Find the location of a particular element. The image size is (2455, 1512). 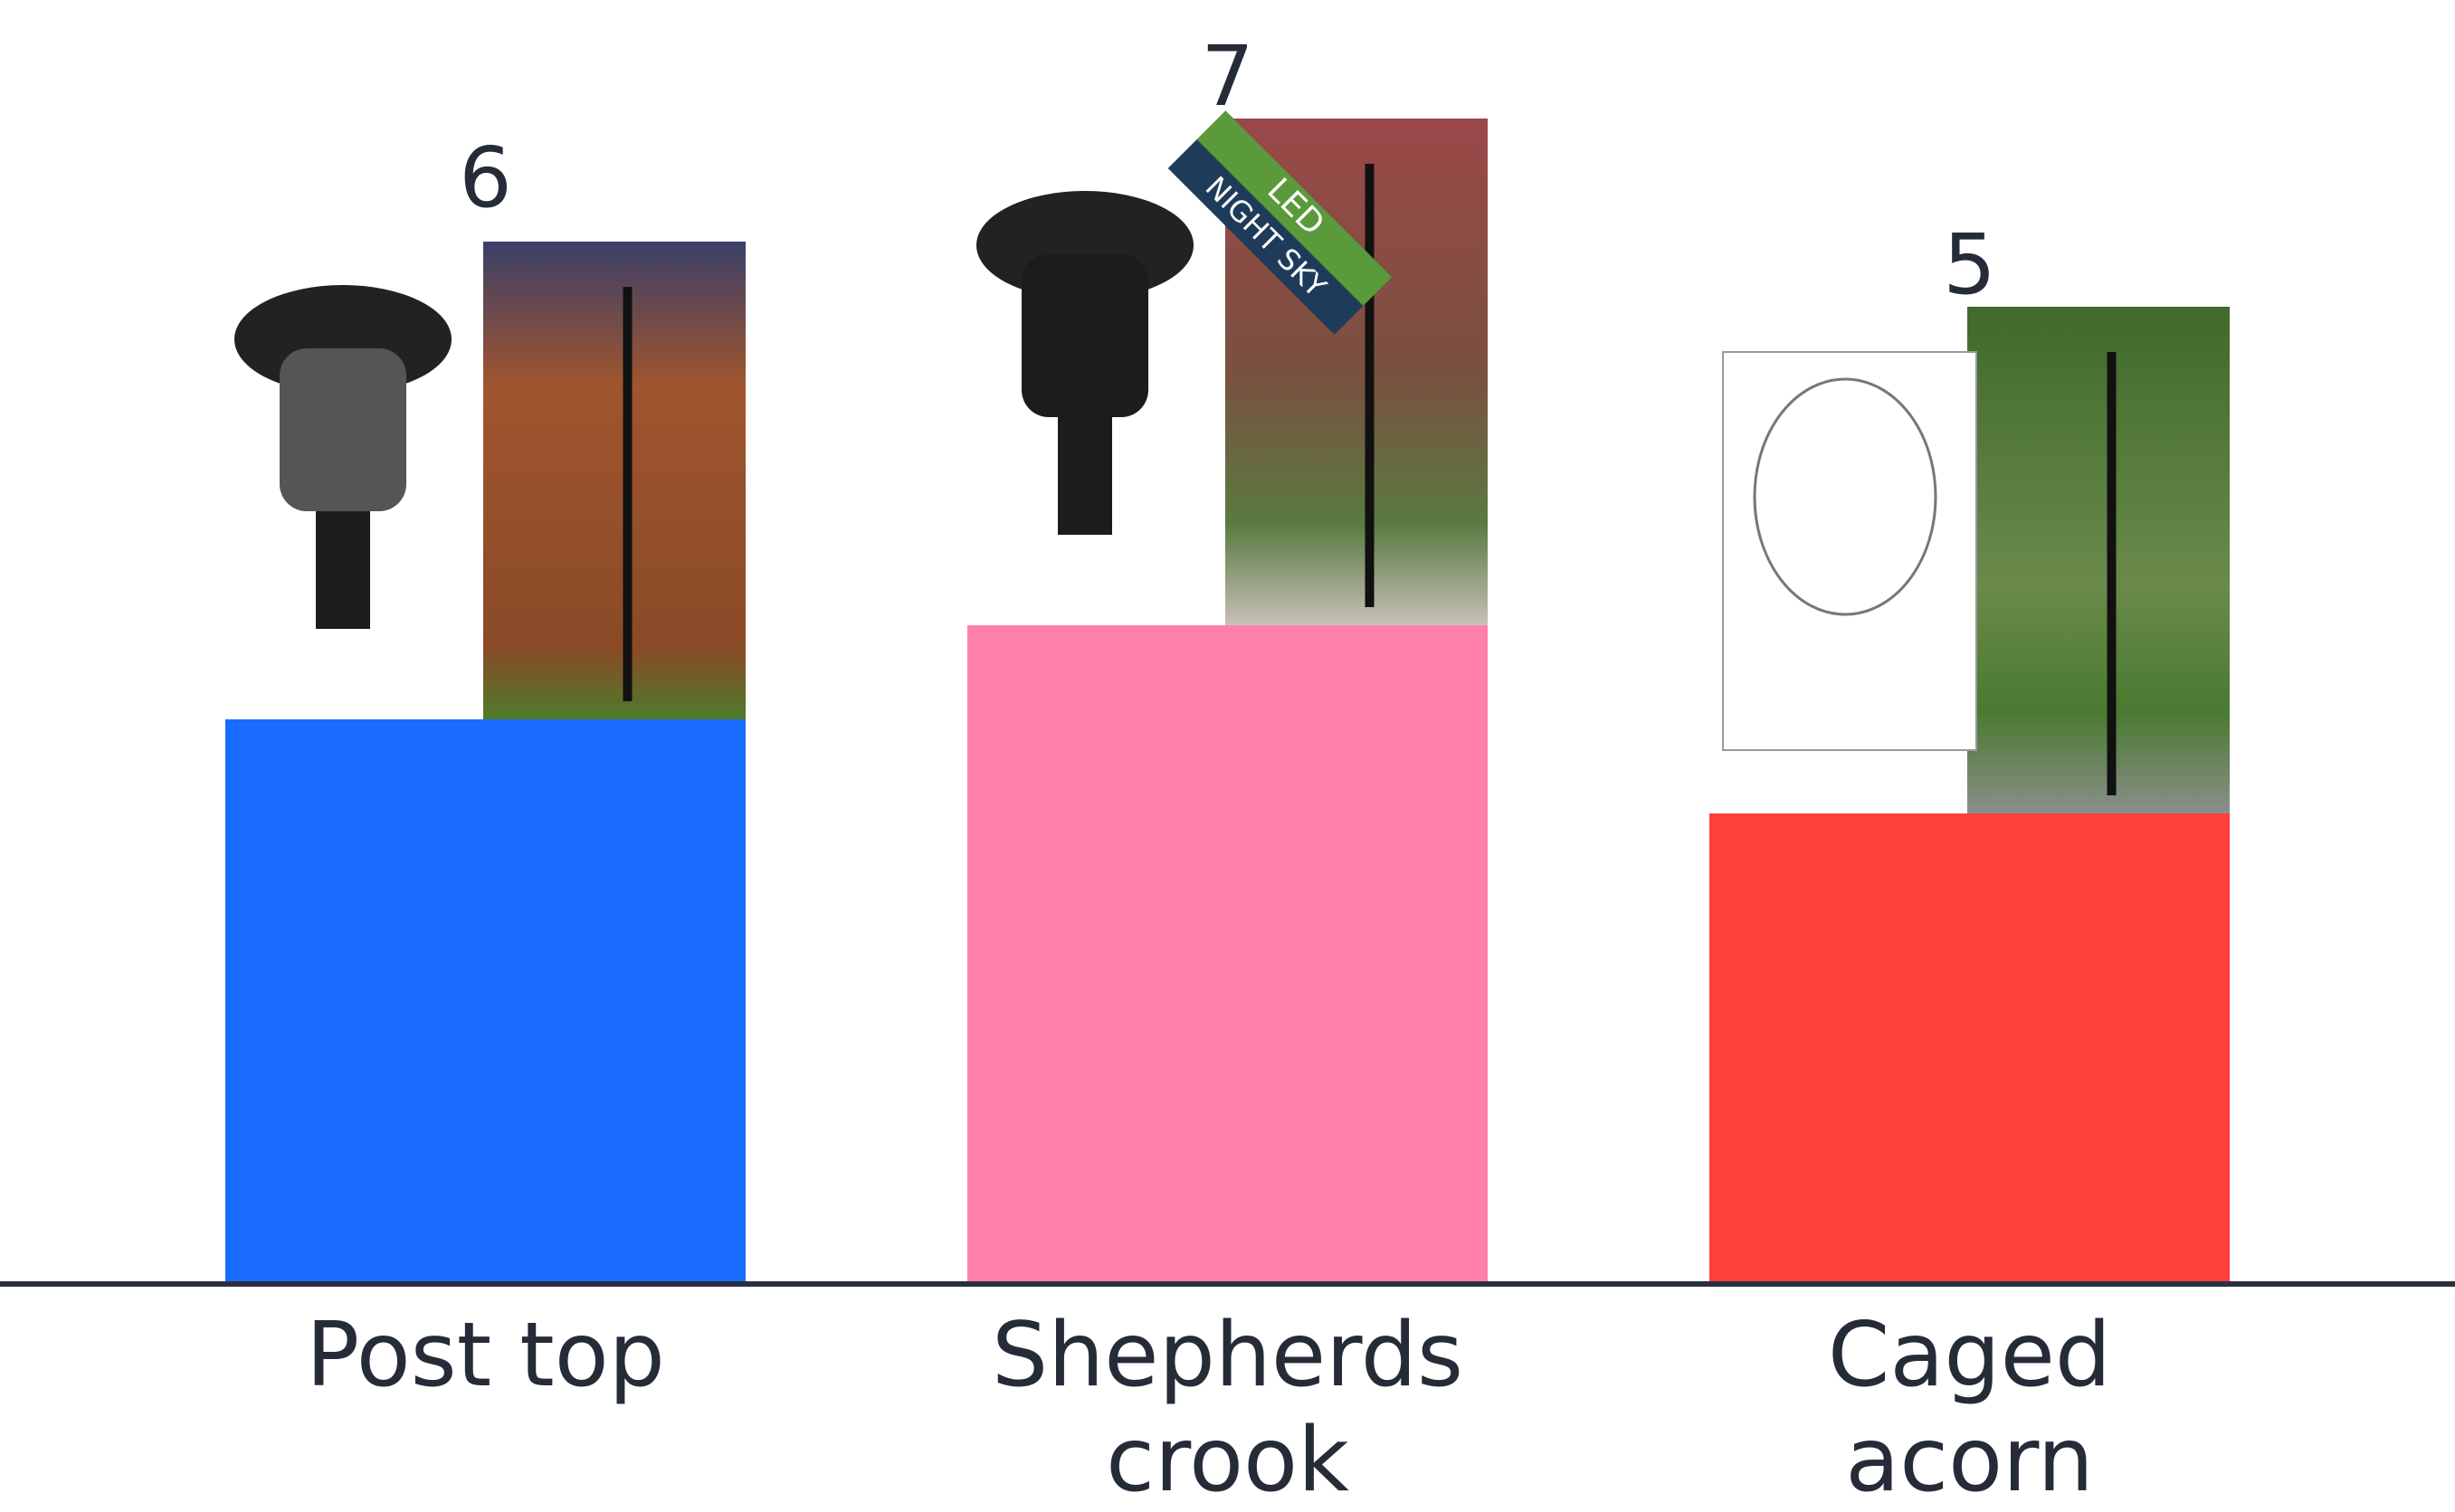

x-tick-label: Caged acorn is located at coordinates (1969, 1408).